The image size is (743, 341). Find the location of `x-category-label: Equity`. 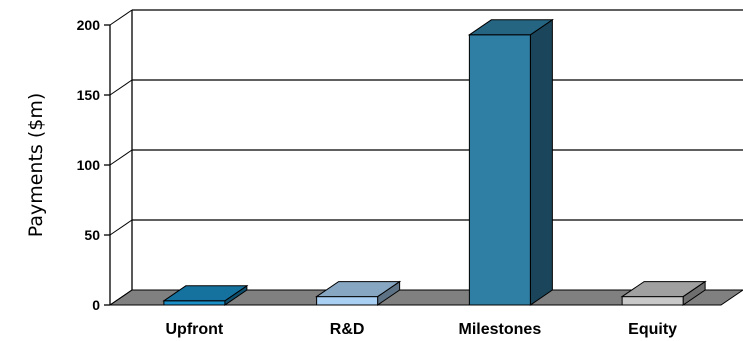

x-category-label: Equity is located at coordinates (652, 329).